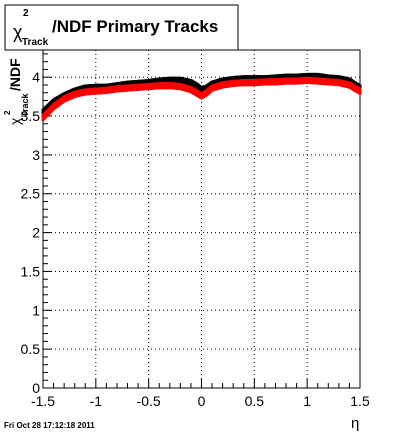 This screenshot has height=433, width=400. What do you see at coordinates (31, 194) in the screenshot?
I see `y-tick-label: 2.5` at bounding box center [31, 194].